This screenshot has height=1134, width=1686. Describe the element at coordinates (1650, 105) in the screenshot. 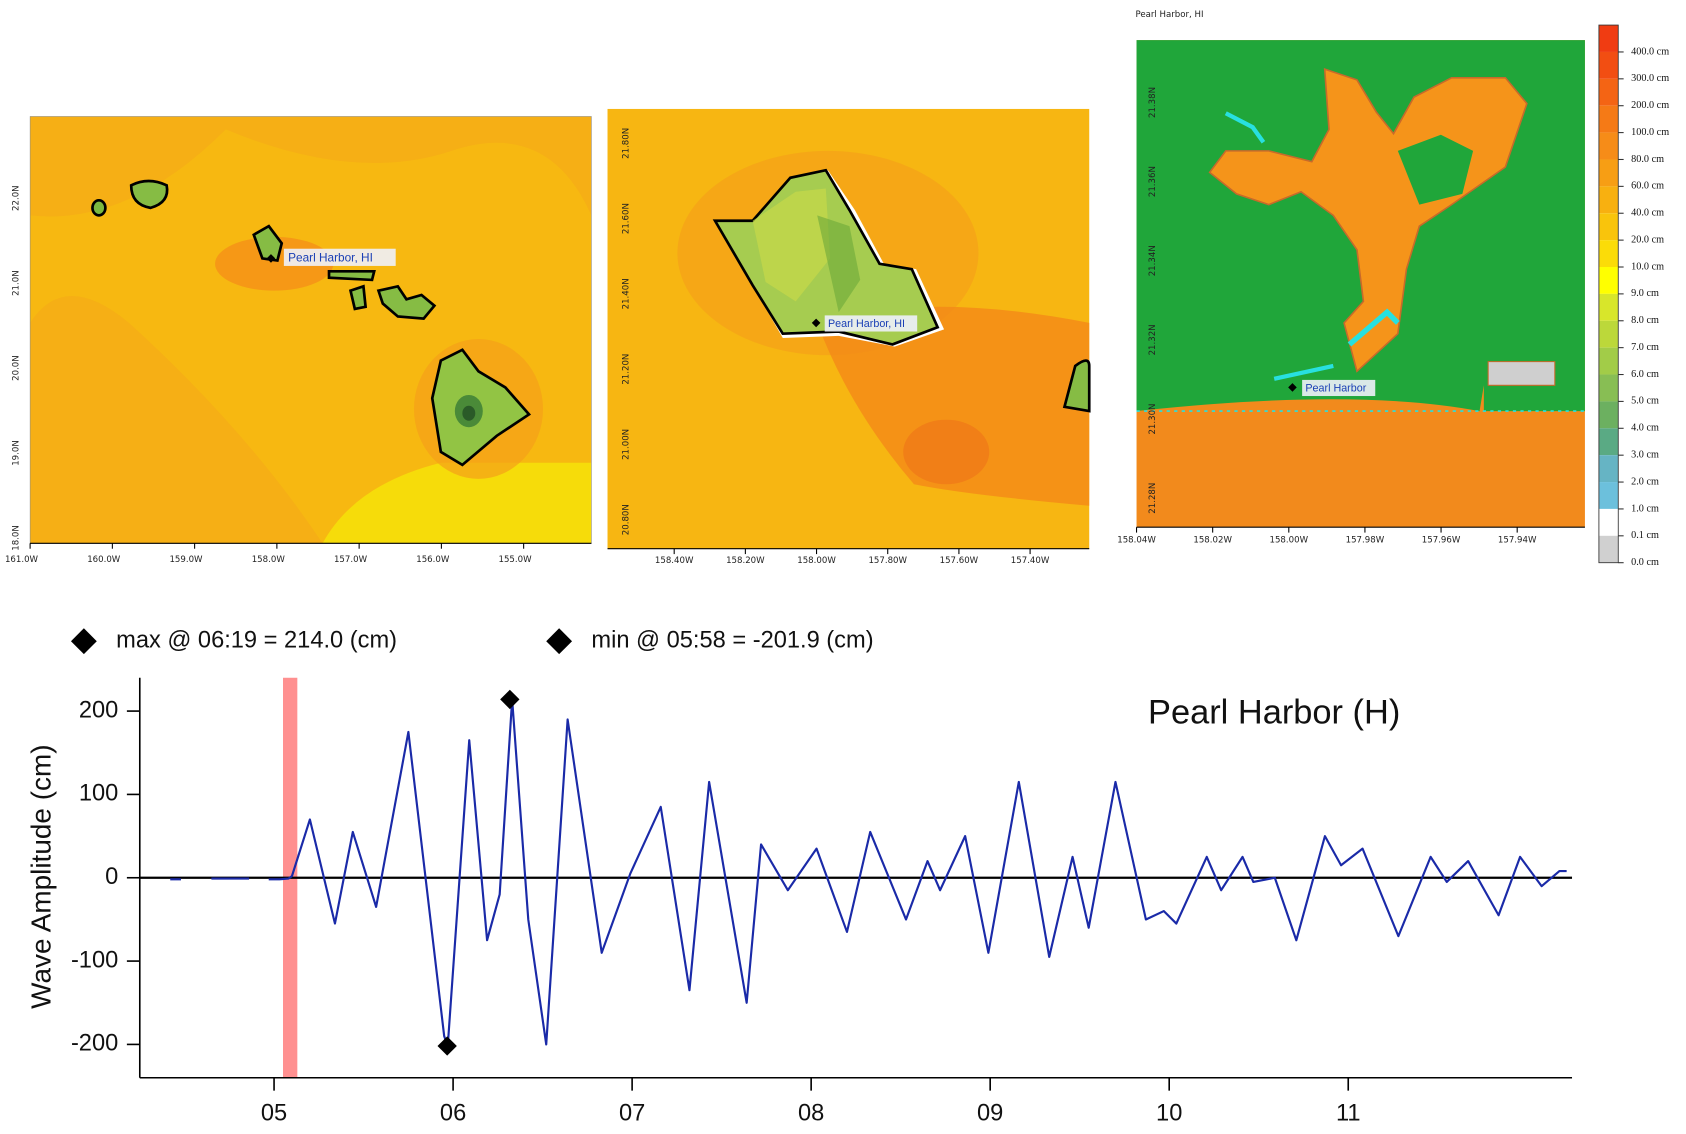

I see `colorbar-label: 200.0 cm` at that location.